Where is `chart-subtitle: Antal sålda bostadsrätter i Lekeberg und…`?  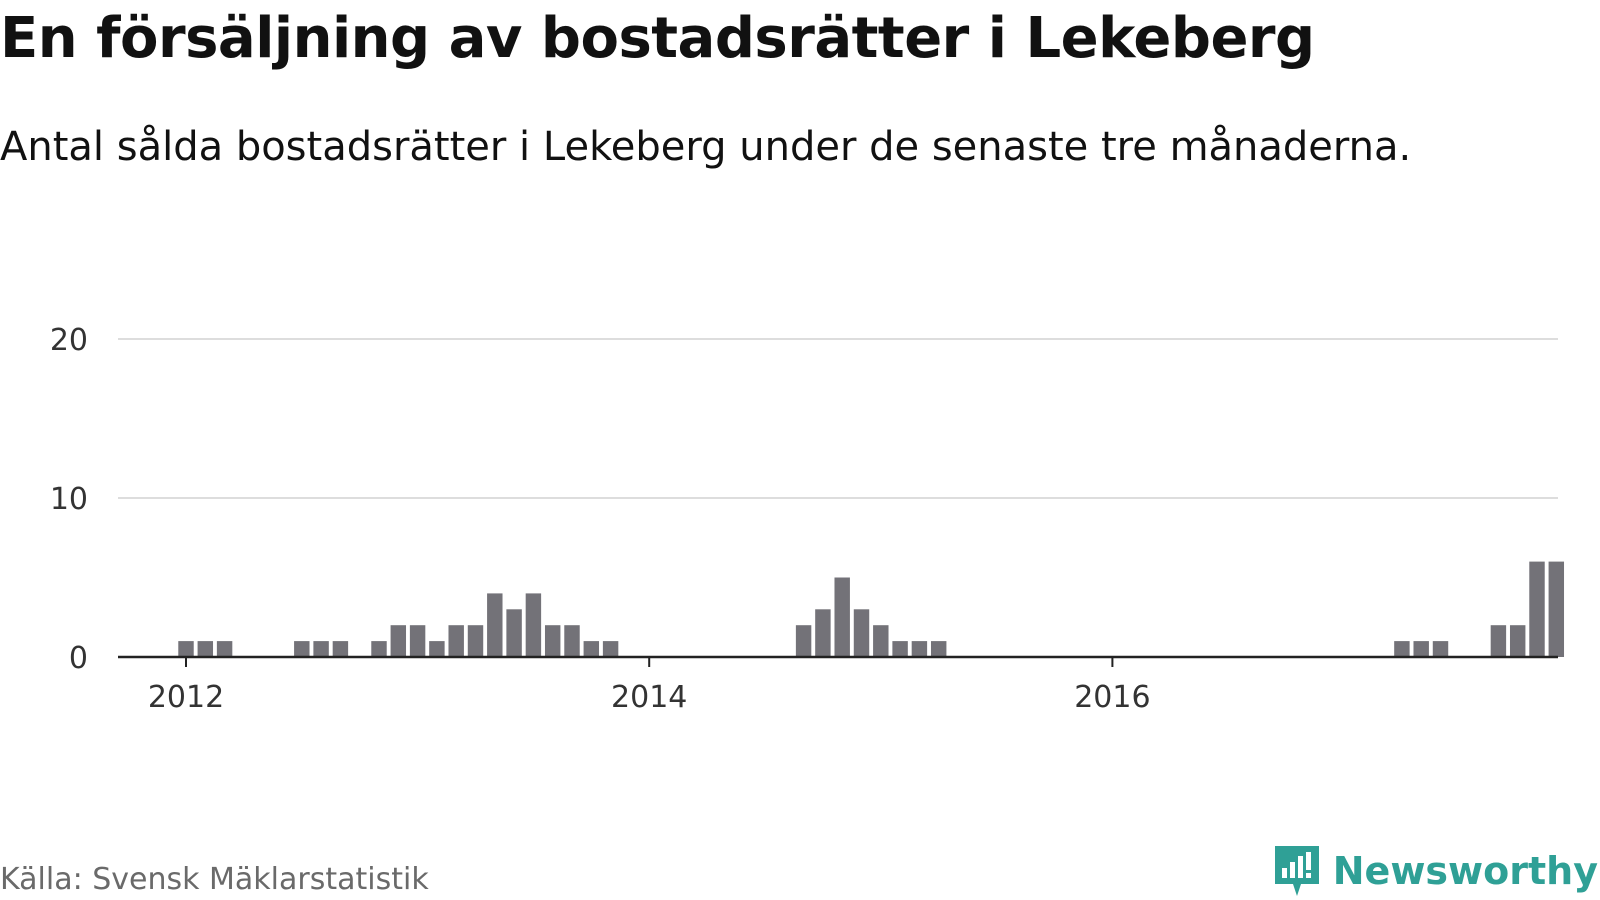
chart-subtitle: Antal sålda bostadsrätter i Lekeberg und… is located at coordinates (706, 147).